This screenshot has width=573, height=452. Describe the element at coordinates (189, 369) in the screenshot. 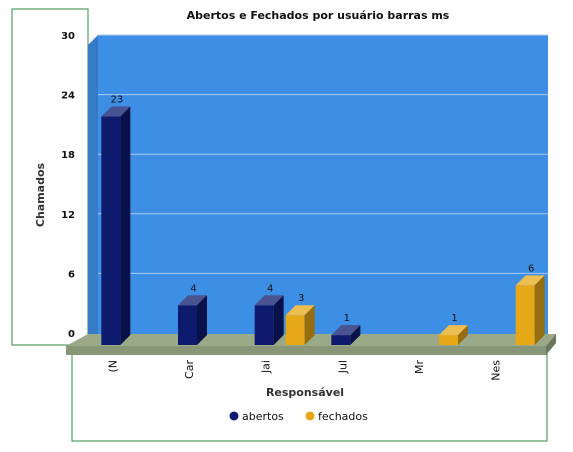

I see `x-tick-label: Car` at that location.